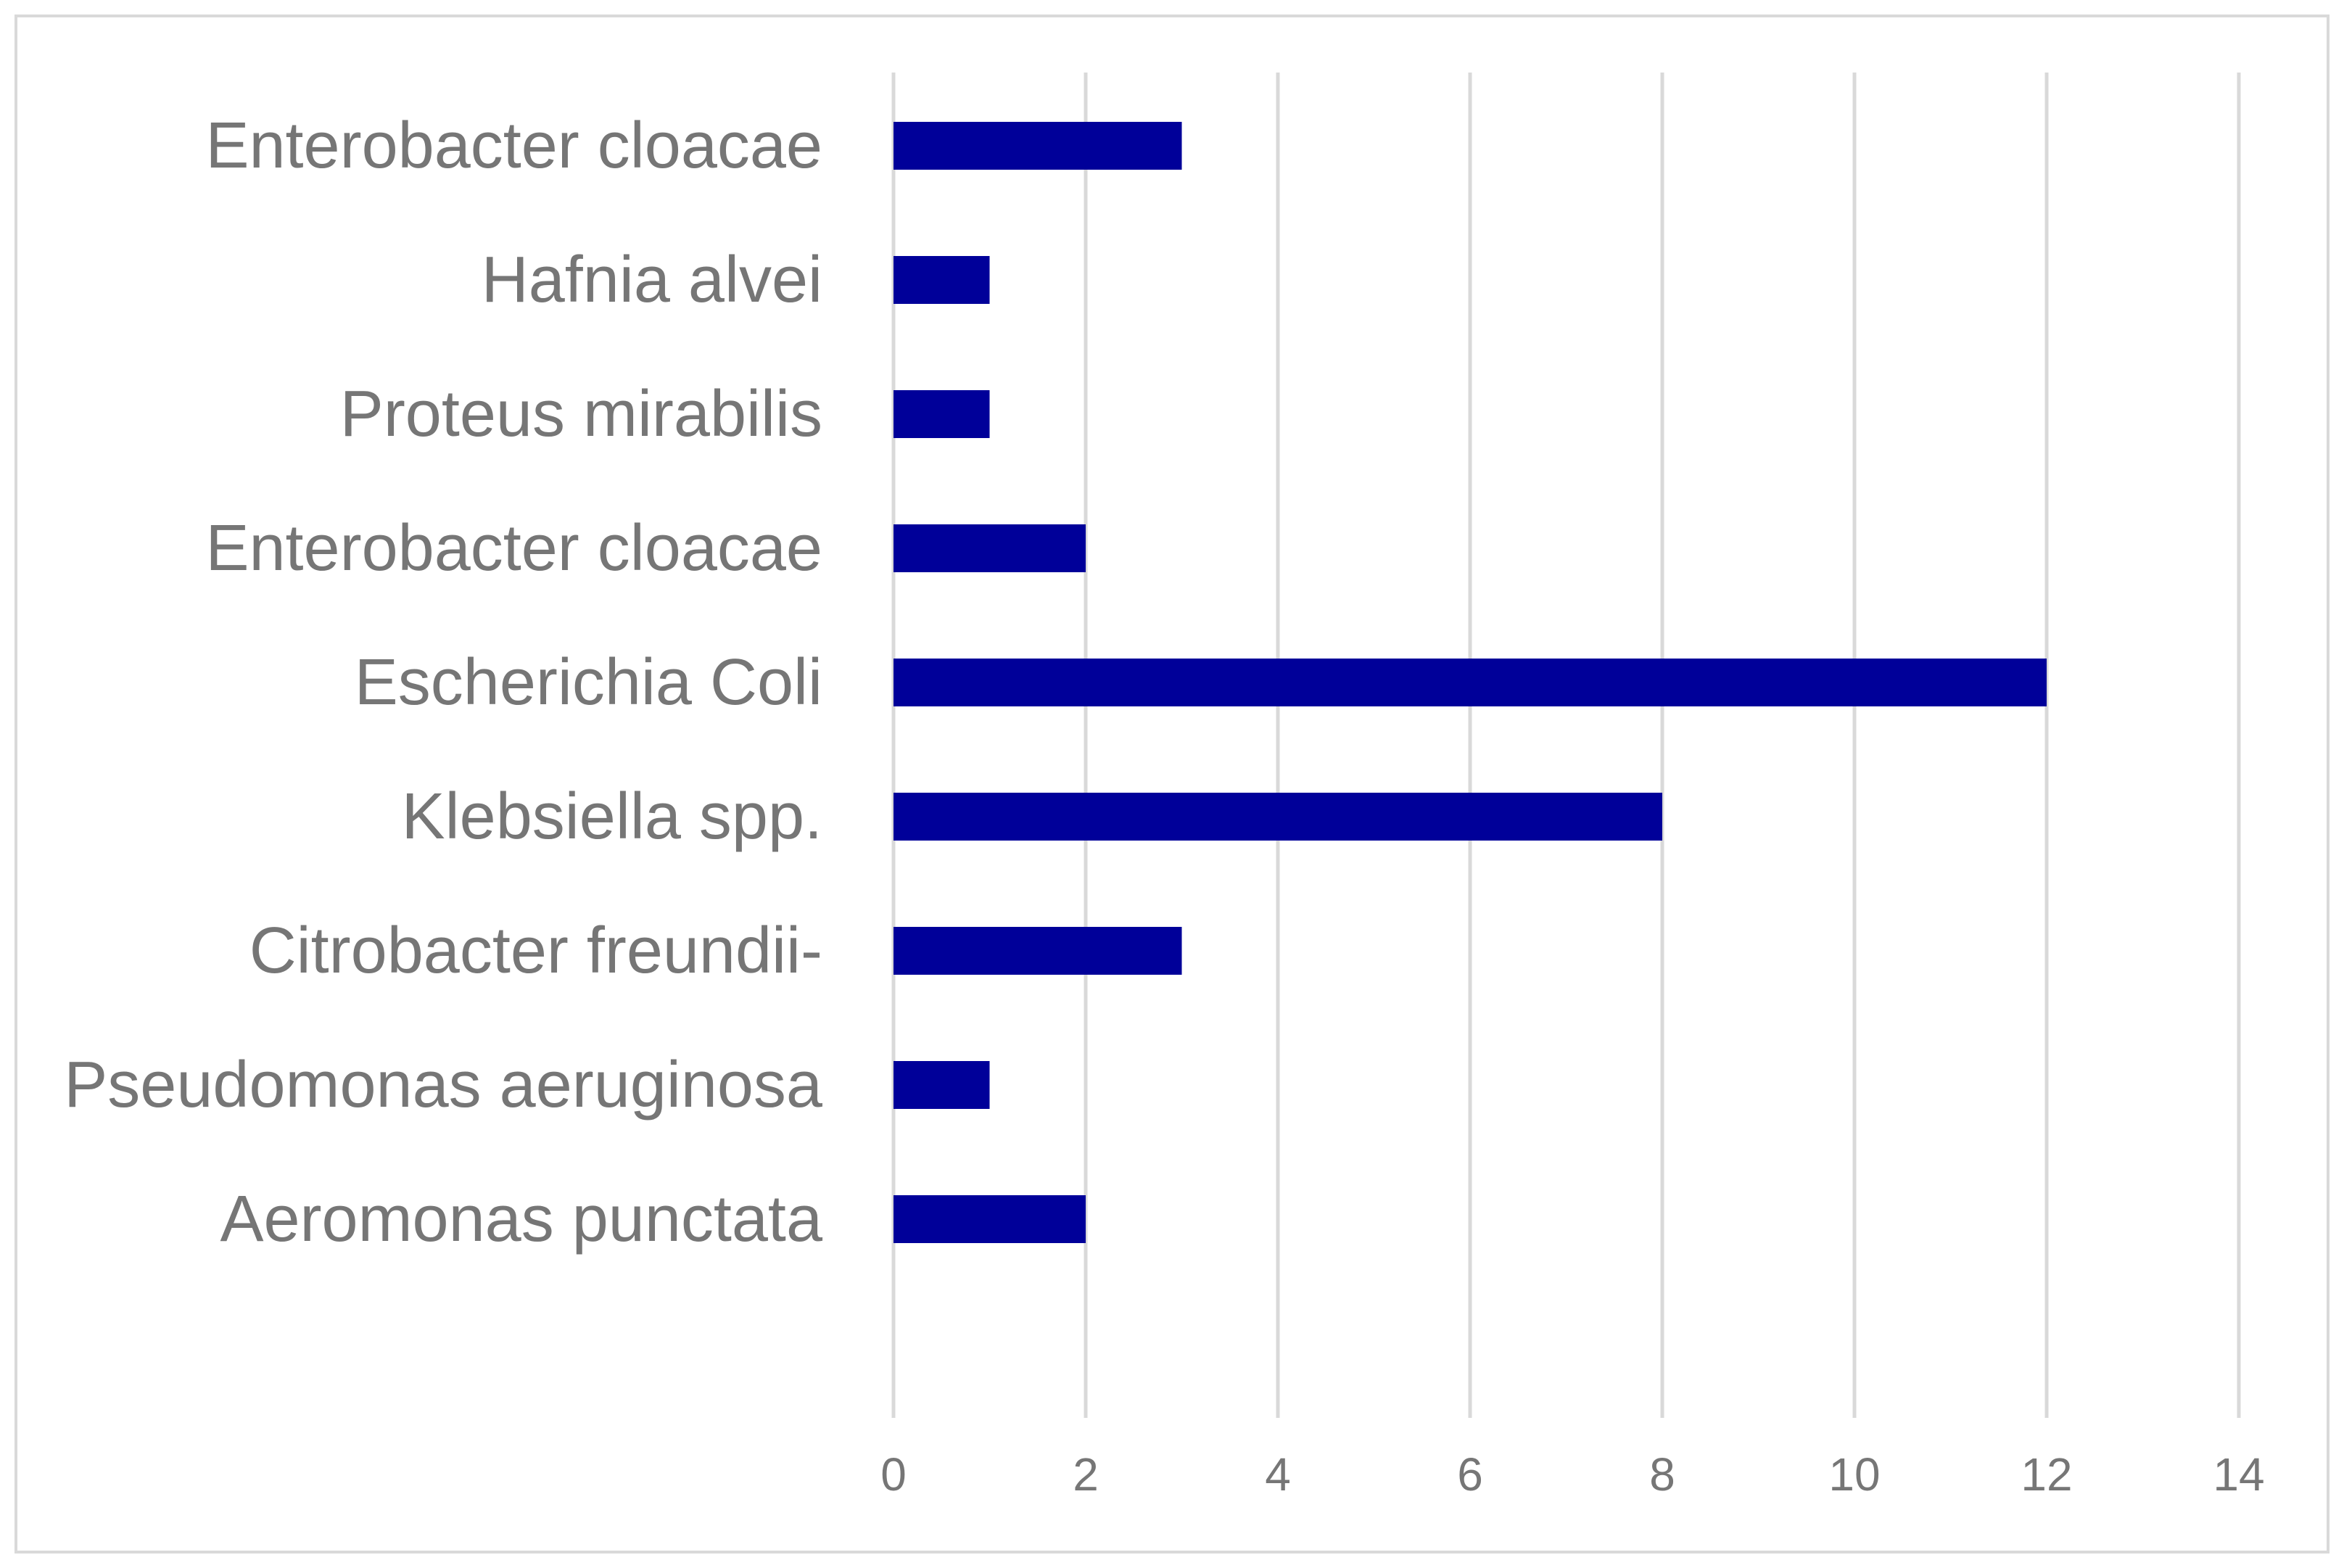 Image resolution: width=2344 pixels, height=1568 pixels. What do you see at coordinates (581, 414) in the screenshot?
I see `category-label: Proteus mirabilis` at bounding box center [581, 414].